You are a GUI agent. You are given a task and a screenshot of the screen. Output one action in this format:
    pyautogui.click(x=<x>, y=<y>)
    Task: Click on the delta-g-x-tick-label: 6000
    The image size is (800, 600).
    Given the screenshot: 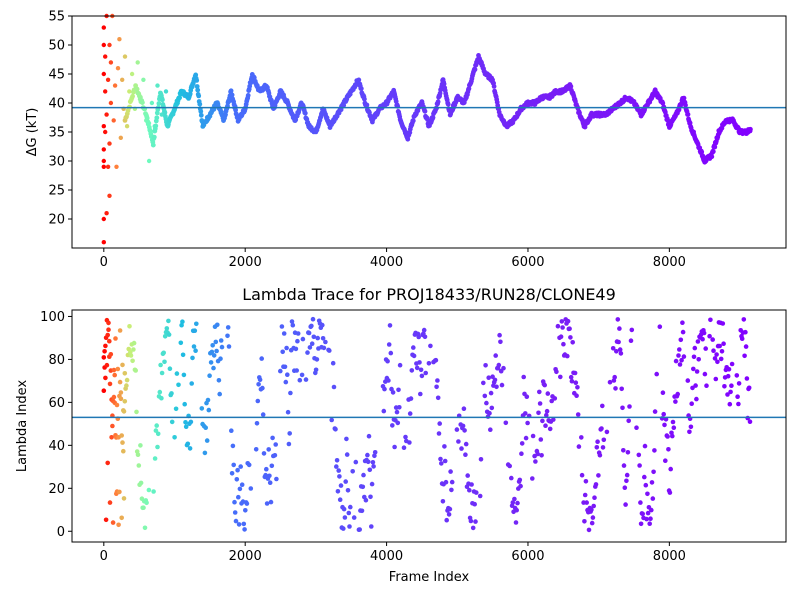 What is the action you would take?
    pyautogui.click(x=527, y=262)
    